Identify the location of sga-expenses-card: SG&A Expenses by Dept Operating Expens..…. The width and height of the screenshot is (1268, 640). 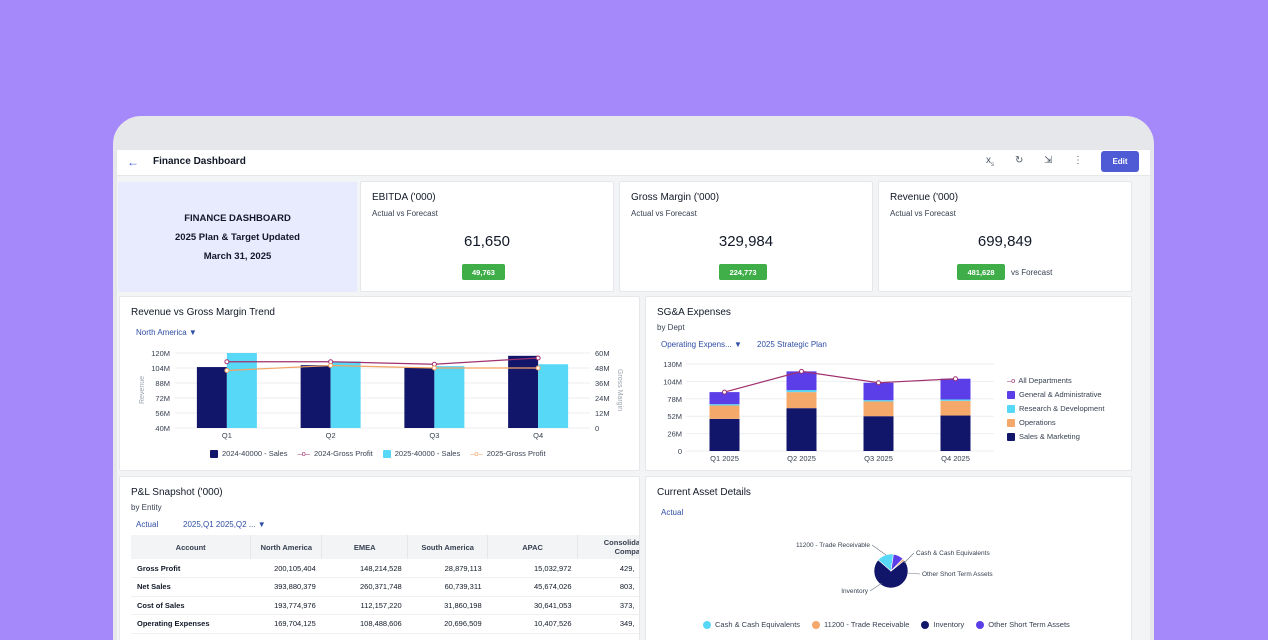
(888, 383).